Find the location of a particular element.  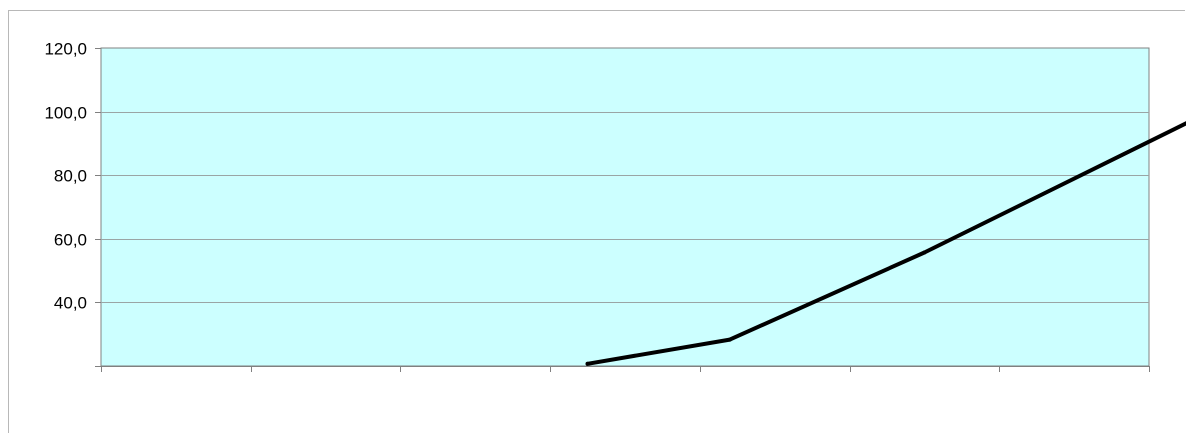

y-tick-label: 100,0 is located at coordinates (65, 113).